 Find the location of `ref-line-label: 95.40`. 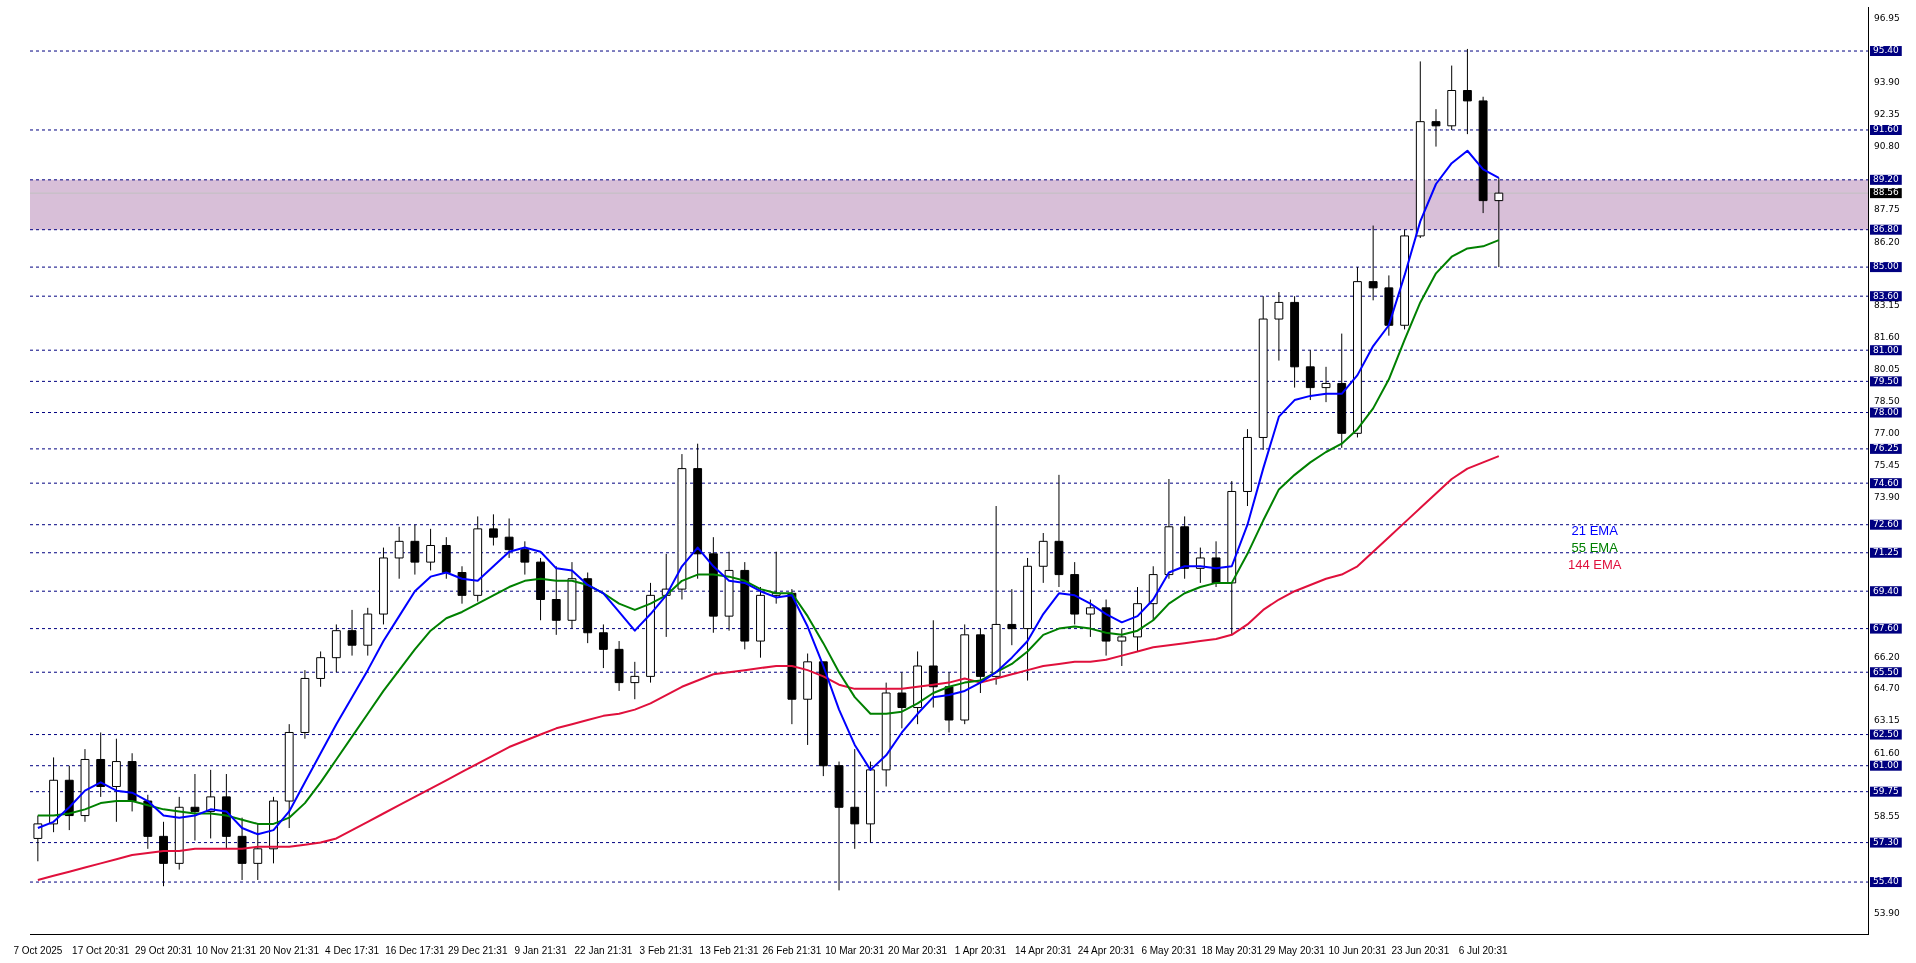

ref-line-label: 95.40 is located at coordinates (1886, 50).